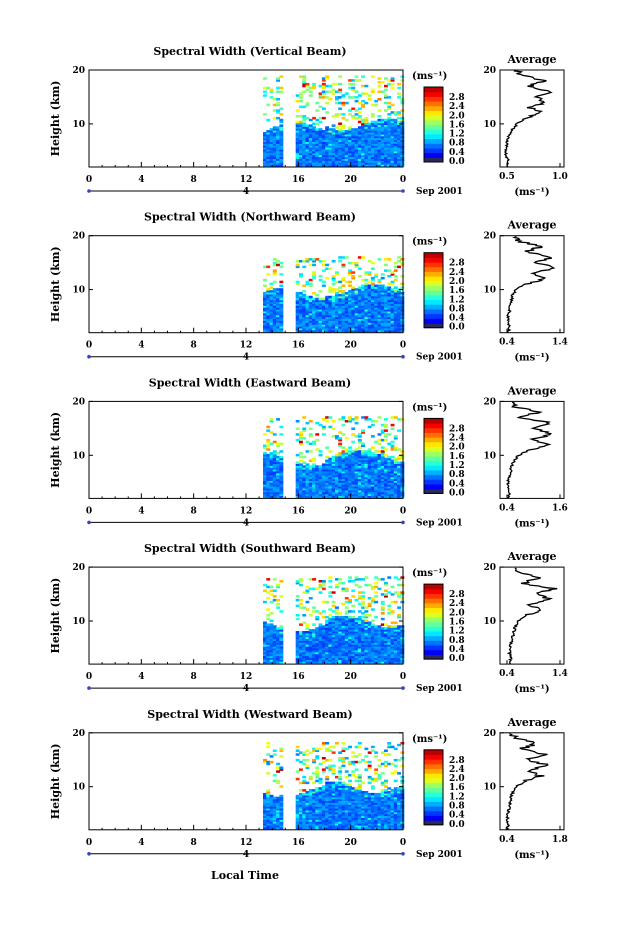 The height and width of the screenshot is (929, 623). What do you see at coordinates (250, 217) in the screenshot?
I see `panel-title: Spectral Width (Northward Beam)` at bounding box center [250, 217].